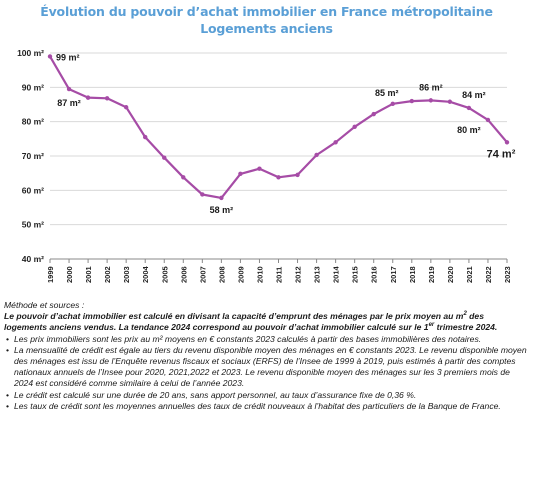 The width and height of the screenshot is (533, 496). What do you see at coordinates (69, 274) in the screenshot?
I see `x-tick-label: 2000` at bounding box center [69, 274].